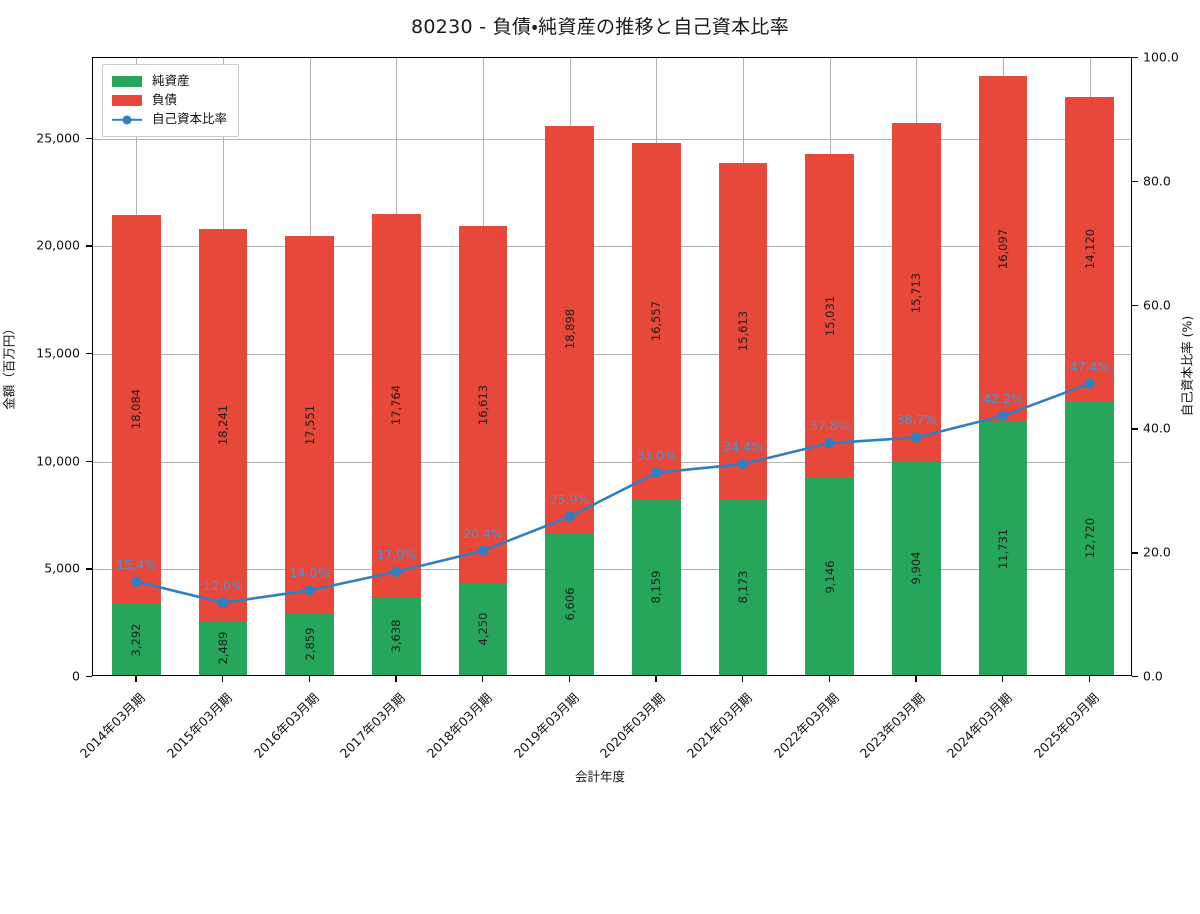 The image size is (1200, 914). I want to click on bar-segment-equity: 3,638, so click(396, 635).